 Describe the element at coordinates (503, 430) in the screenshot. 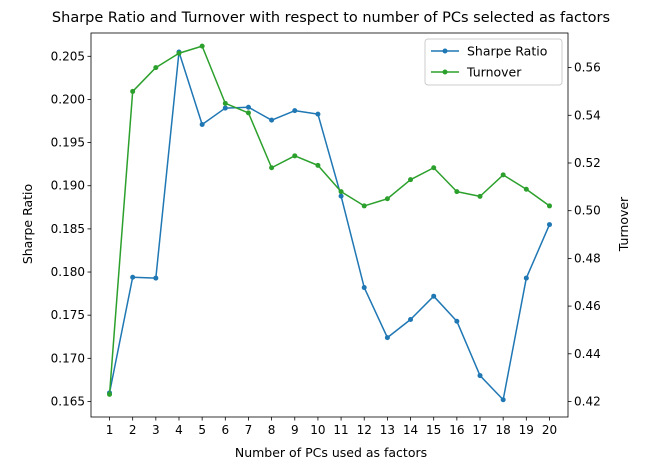

I see `x-tick-label: 18` at that location.